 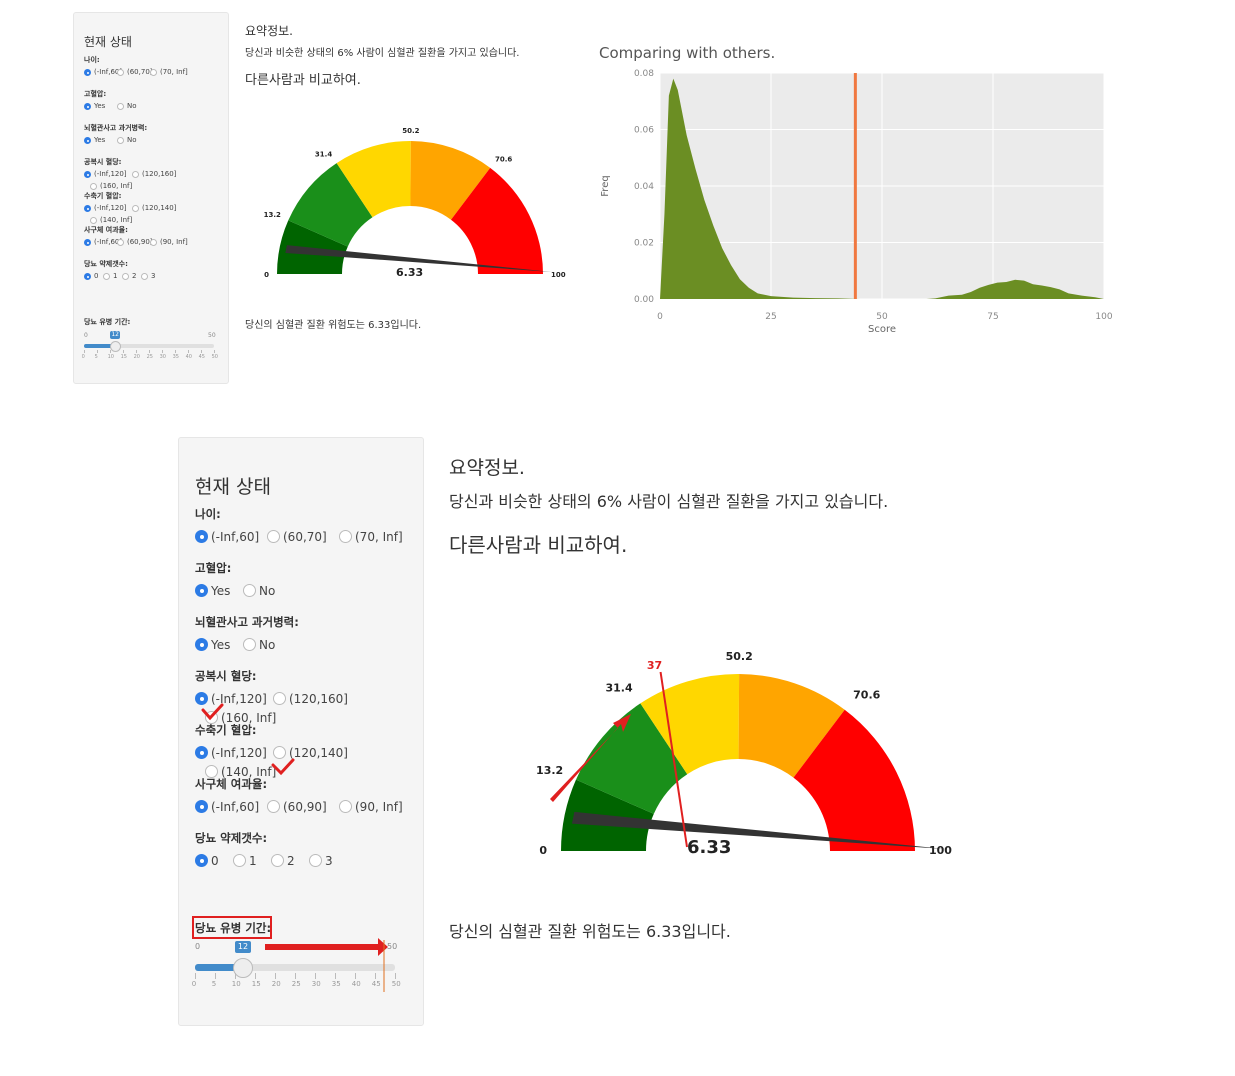 What do you see at coordinates (758, 830) in the screenshot?
I see `gauge-needle` at bounding box center [758, 830].